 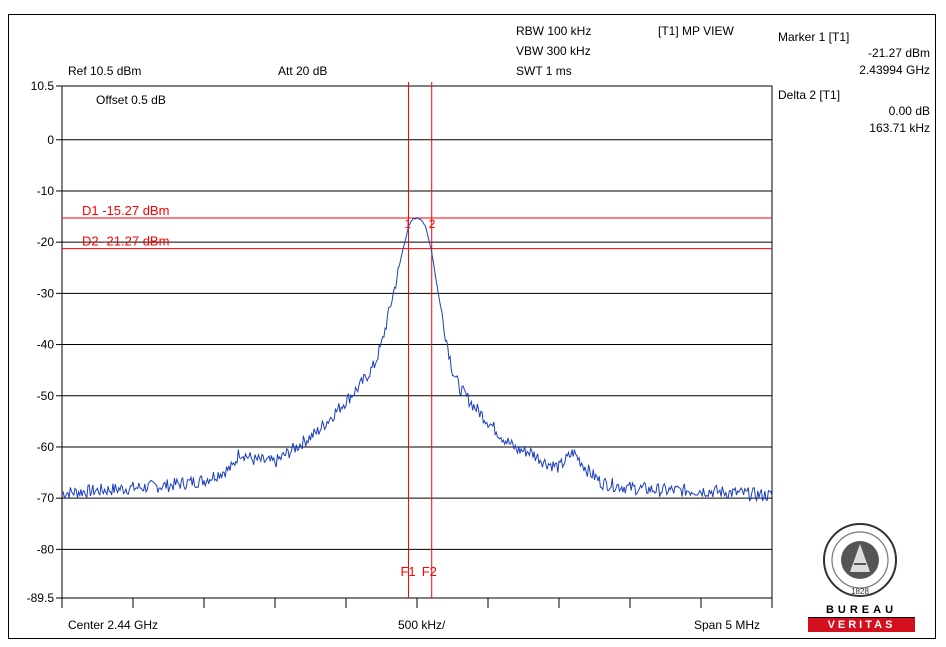 What do you see at coordinates (46, 396) in the screenshot?
I see `y-tick-label: -50` at bounding box center [46, 396].